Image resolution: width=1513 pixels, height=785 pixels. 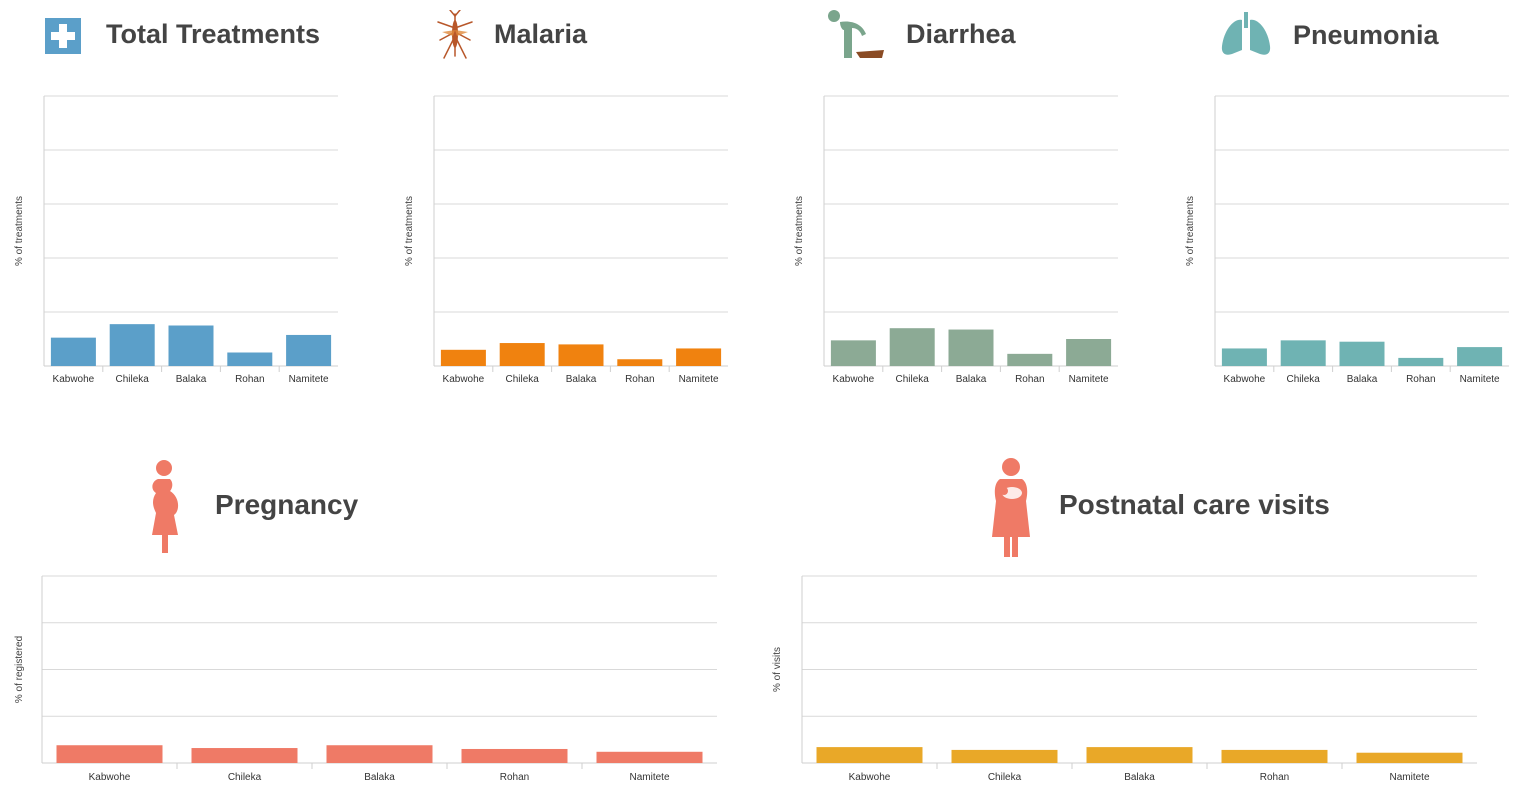 What do you see at coordinates (164, 509) in the screenshot?
I see `pregnant-woman-icon` at bounding box center [164, 509].